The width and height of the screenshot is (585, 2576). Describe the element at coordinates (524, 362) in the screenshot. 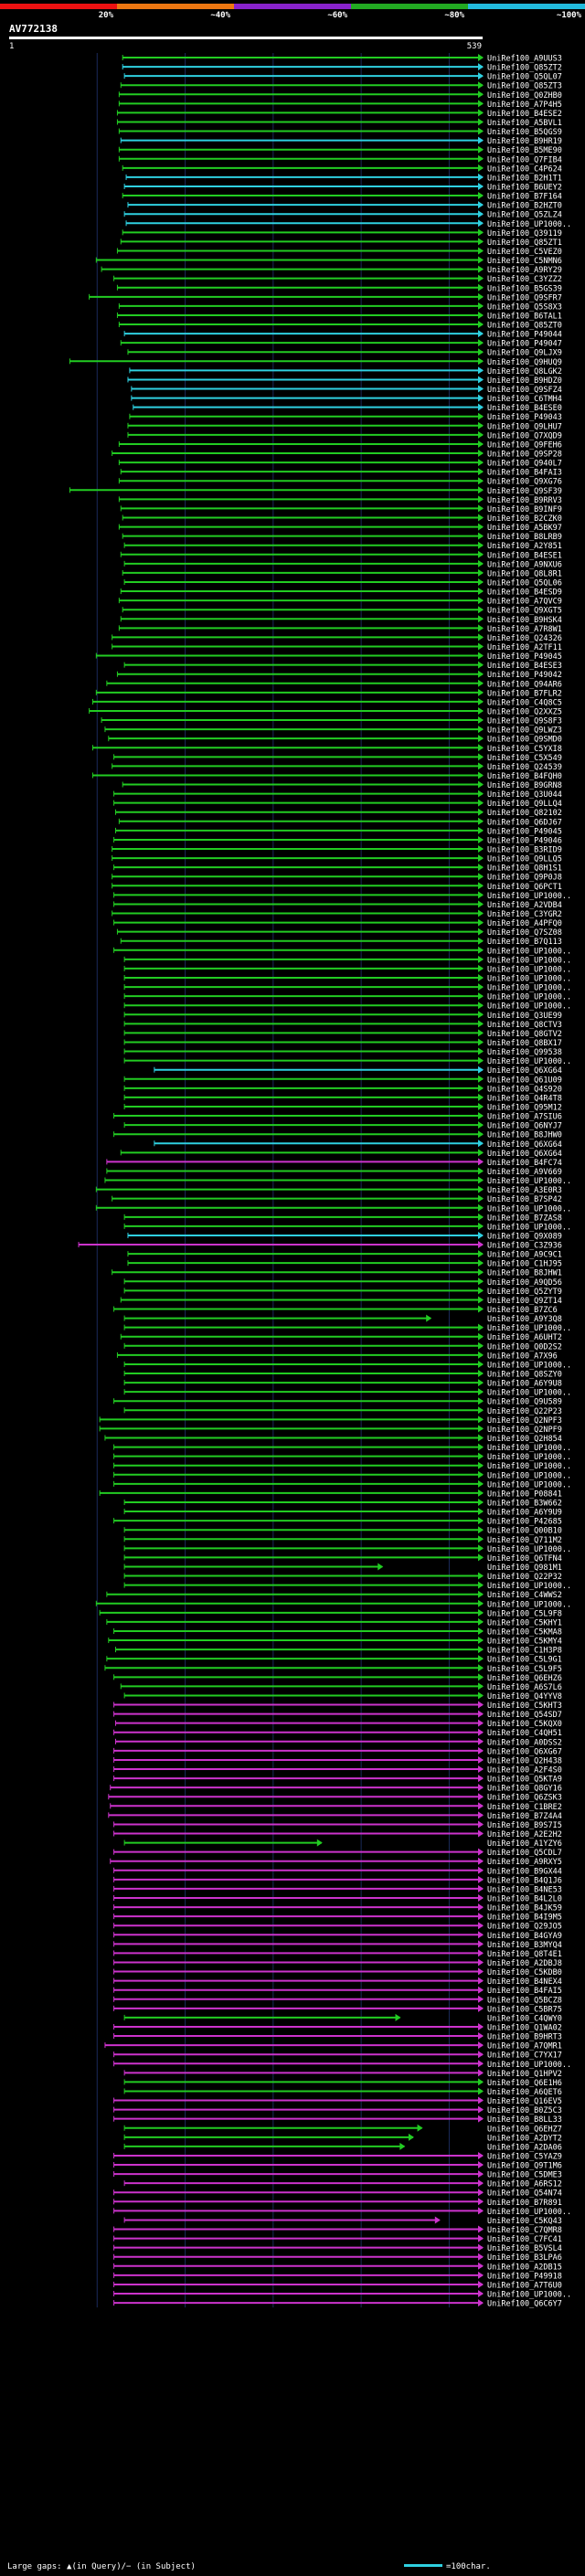

I see `hit-label: UniRef100_Q9HUQ9` at that location.